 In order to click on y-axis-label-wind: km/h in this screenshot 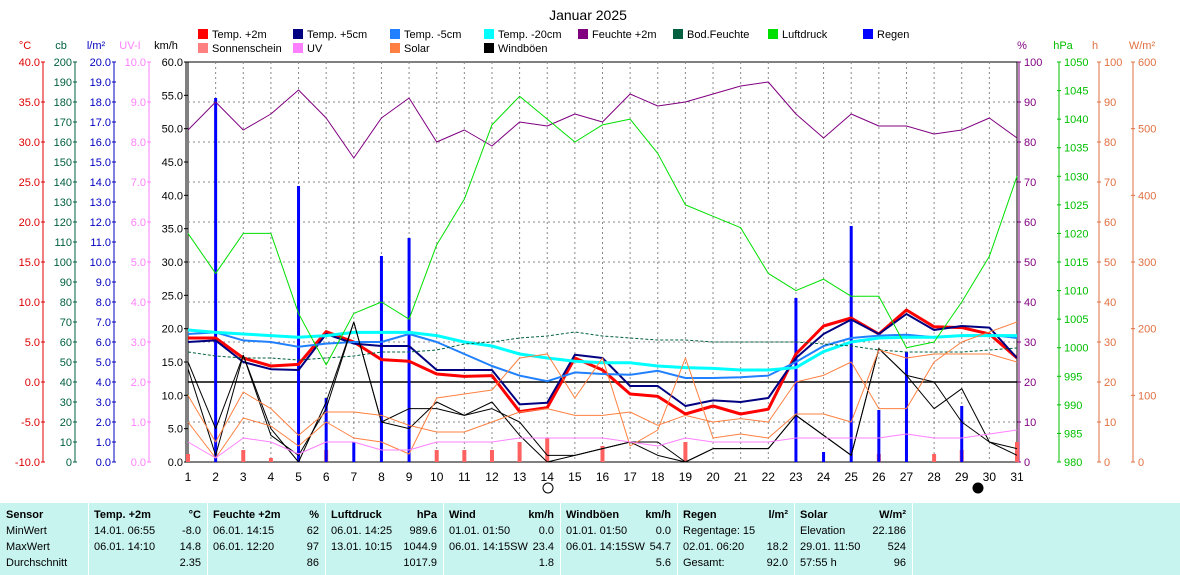, I will do `click(166, 46)`.